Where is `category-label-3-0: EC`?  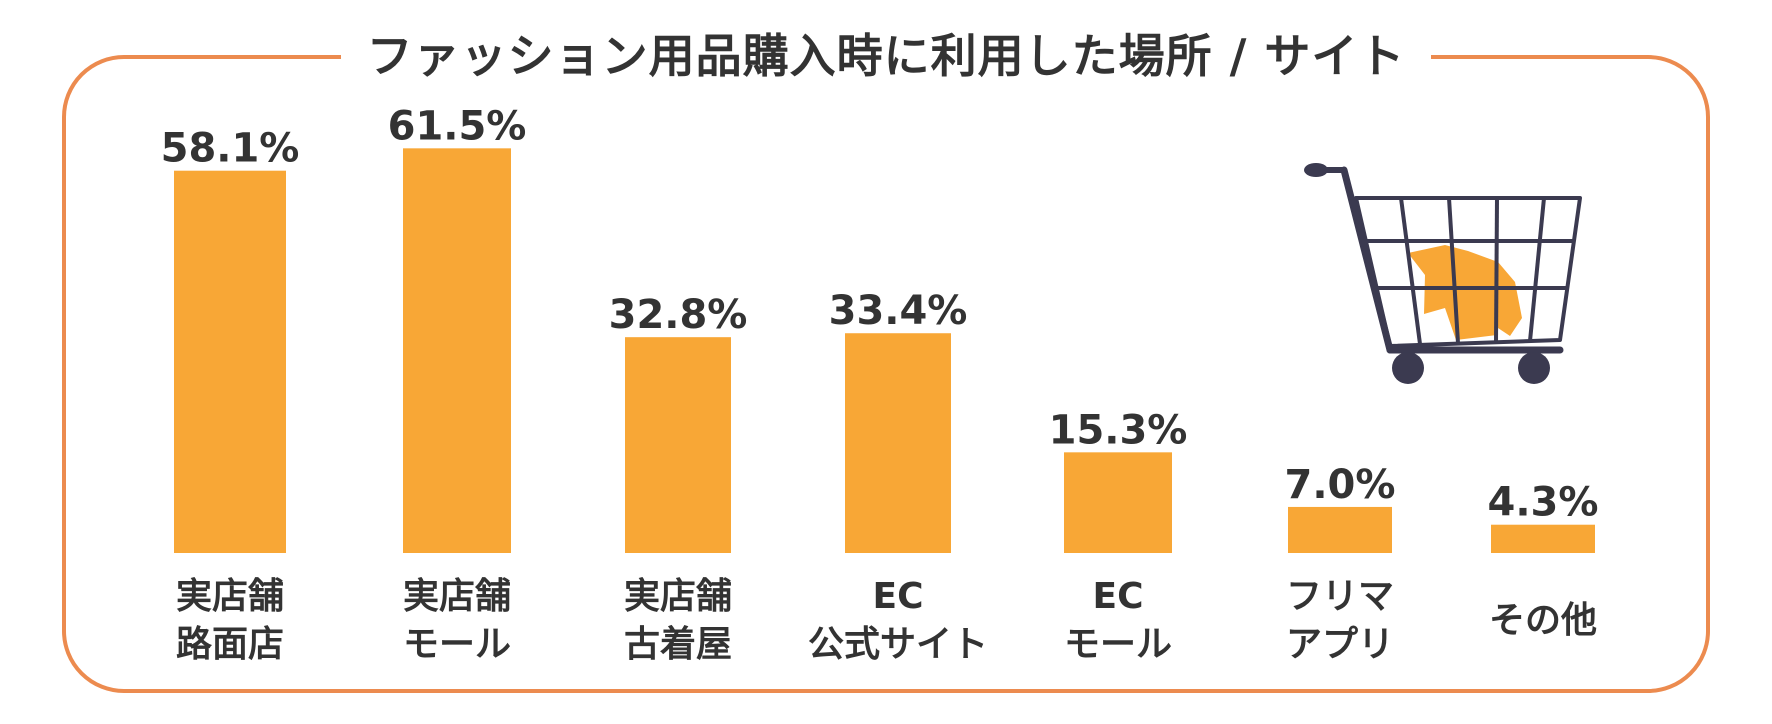
category-label-3-0: EC is located at coordinates (897, 596).